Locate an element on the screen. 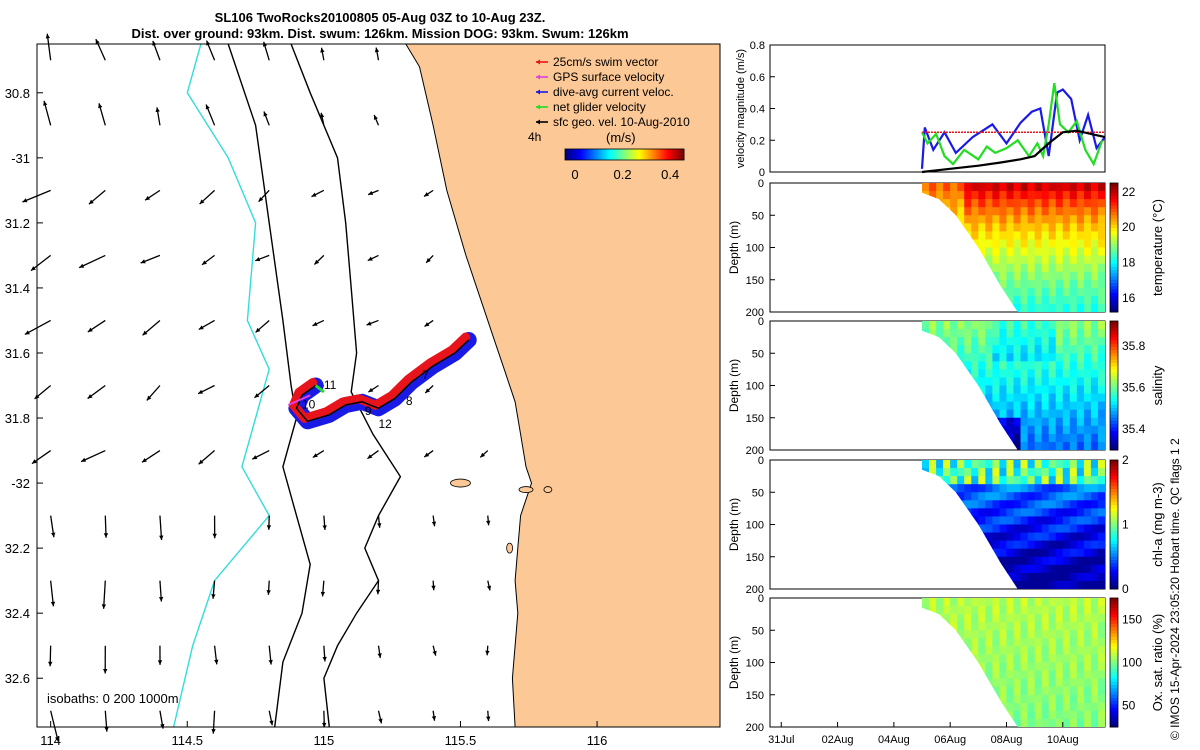  coastline is located at coordinates (469, 385).